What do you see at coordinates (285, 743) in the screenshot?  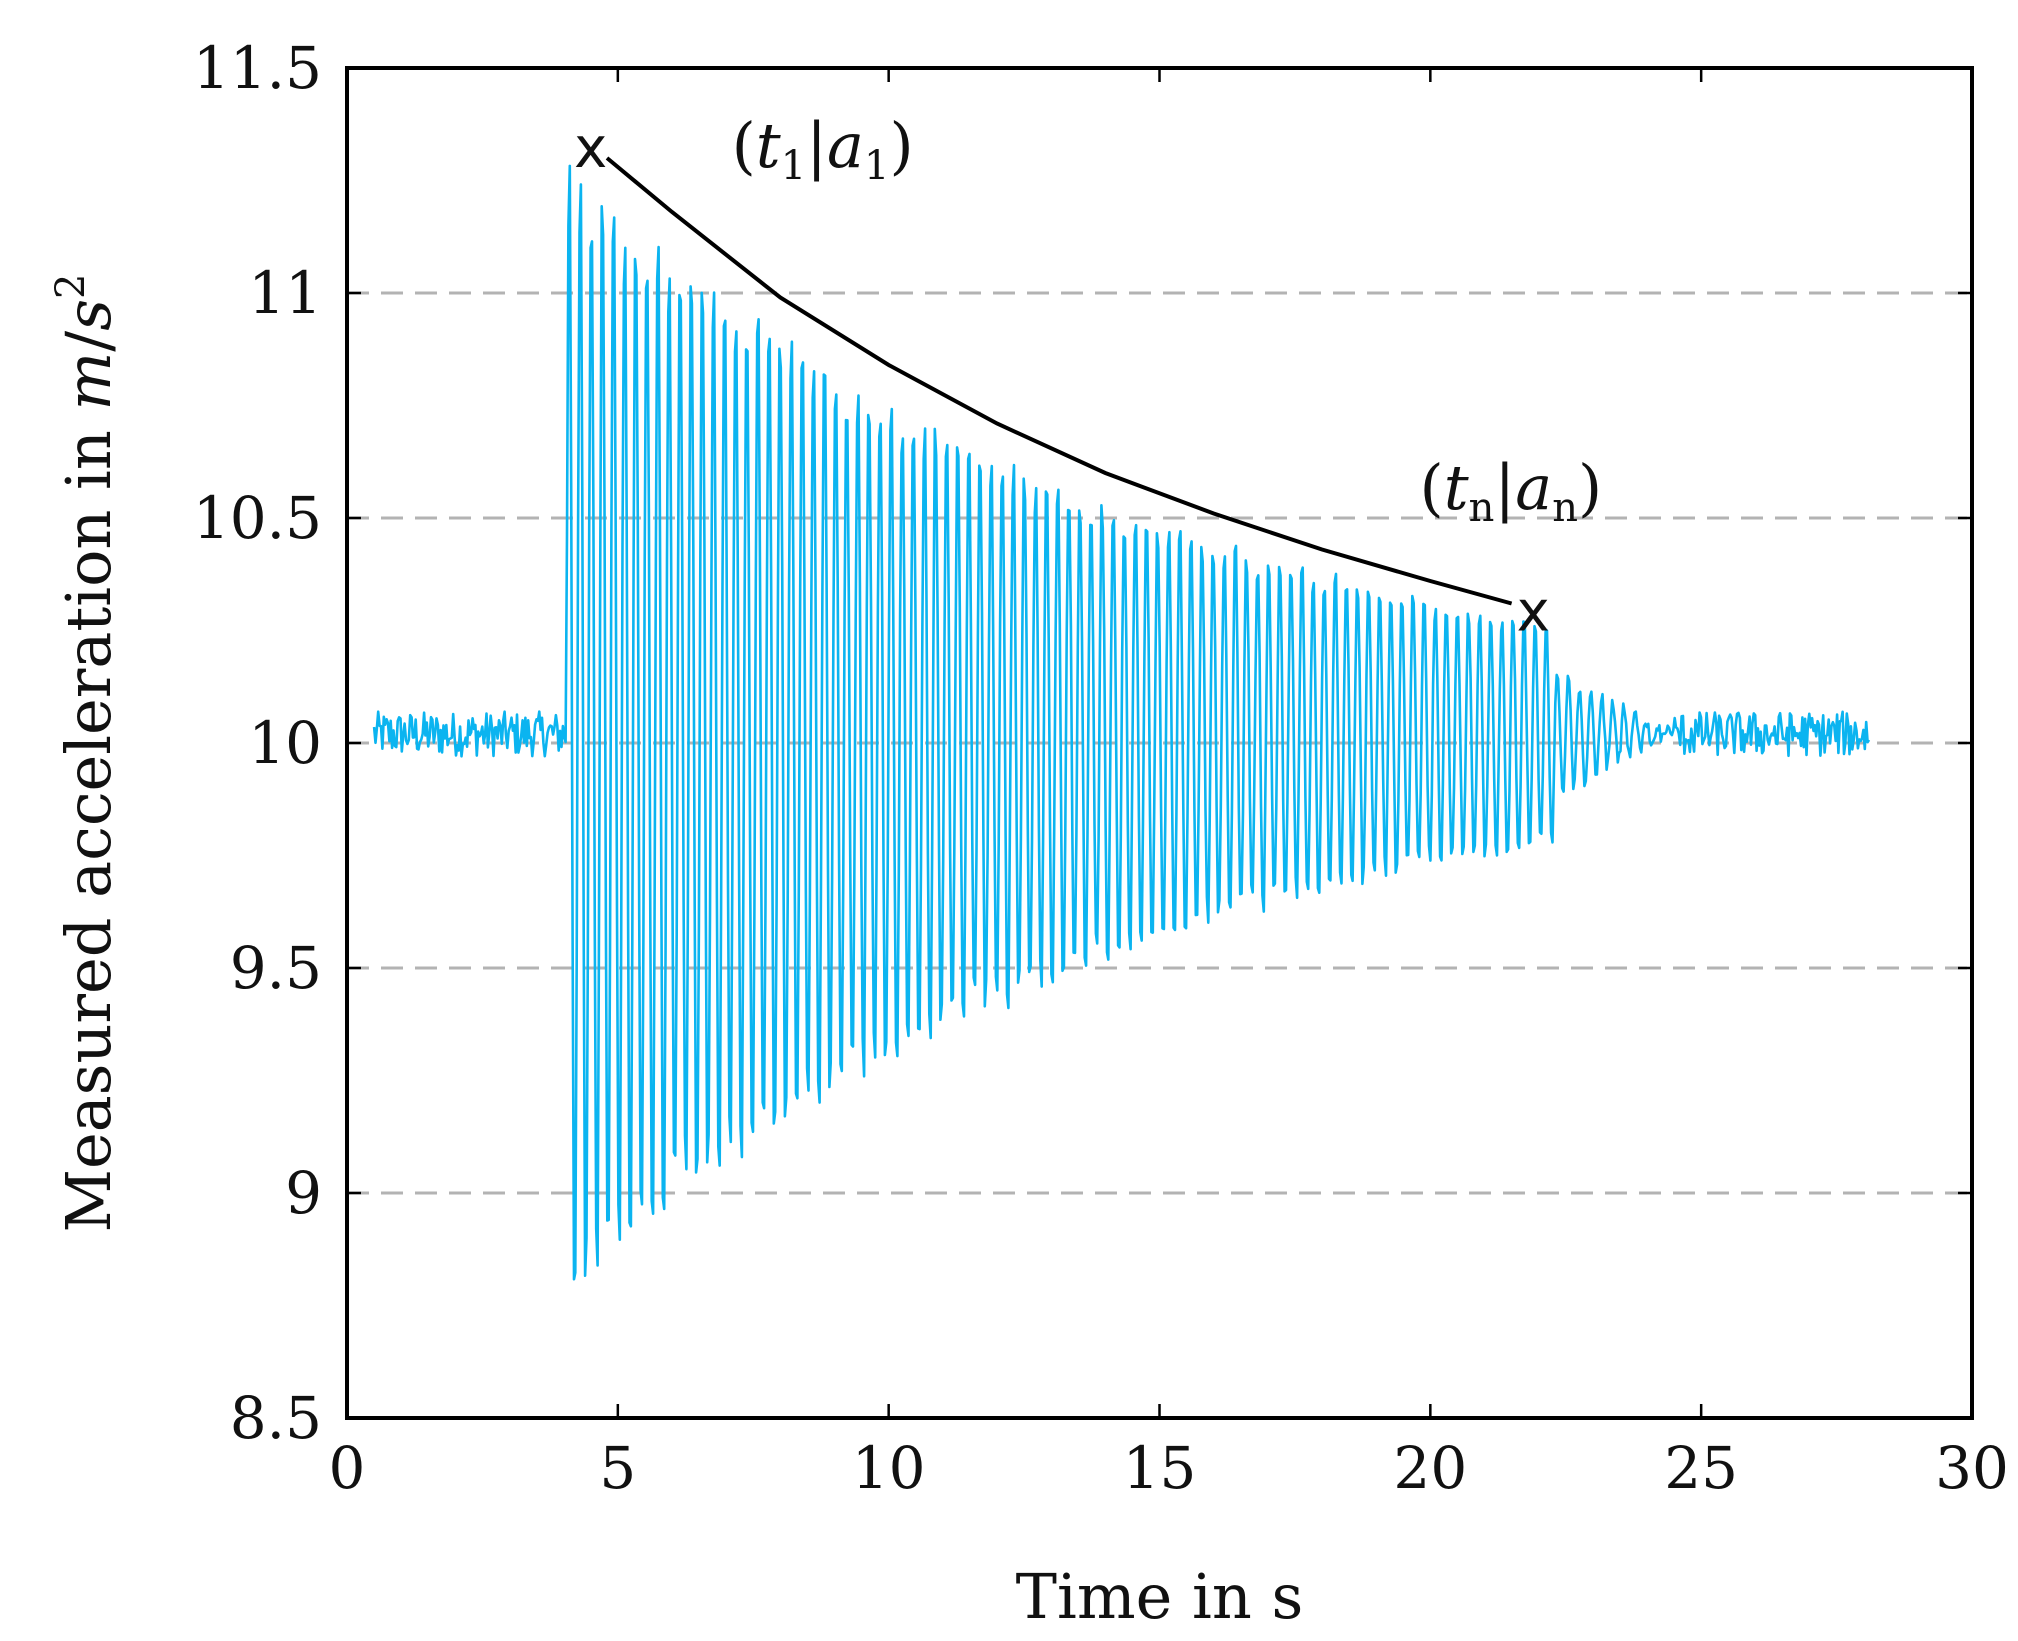 I see `y-tick-label: 10` at bounding box center [285, 743].